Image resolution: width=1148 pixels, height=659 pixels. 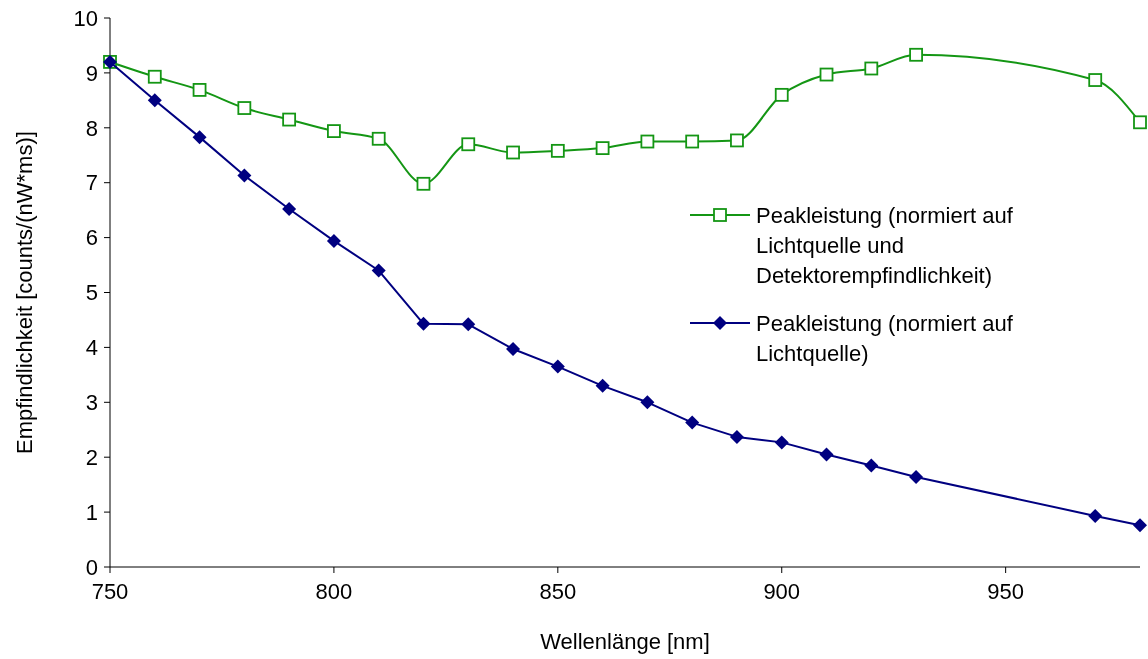 What do you see at coordinates (782, 591) in the screenshot?
I see `x-tick-label: 900` at bounding box center [782, 591].